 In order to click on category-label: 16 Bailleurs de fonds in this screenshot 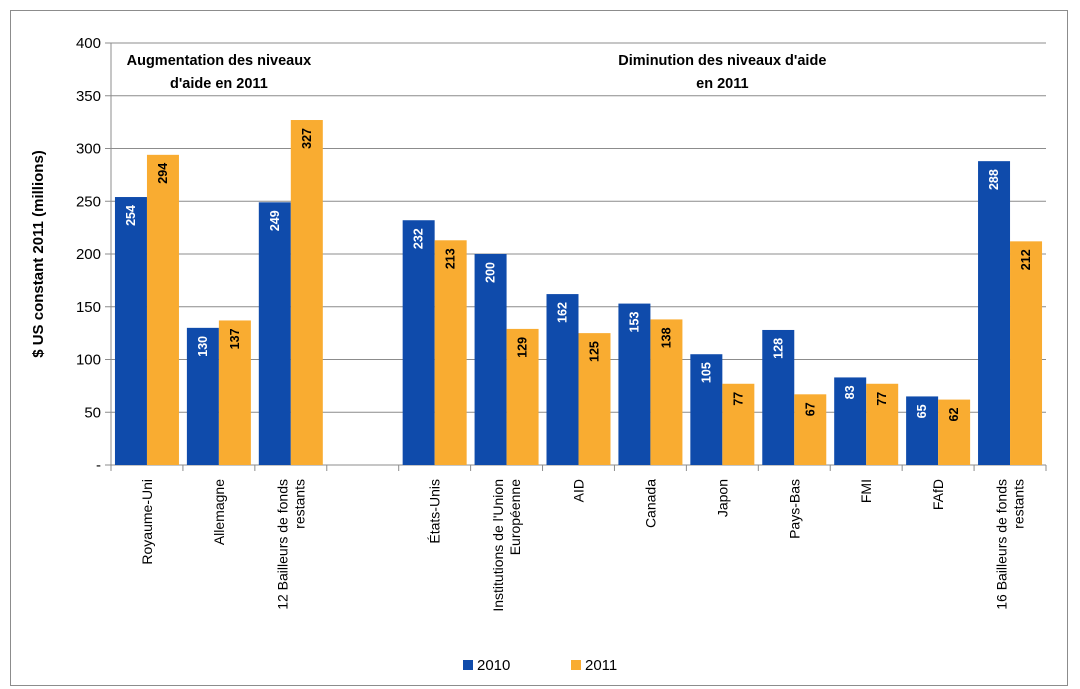, I will do `click(1002, 544)`.